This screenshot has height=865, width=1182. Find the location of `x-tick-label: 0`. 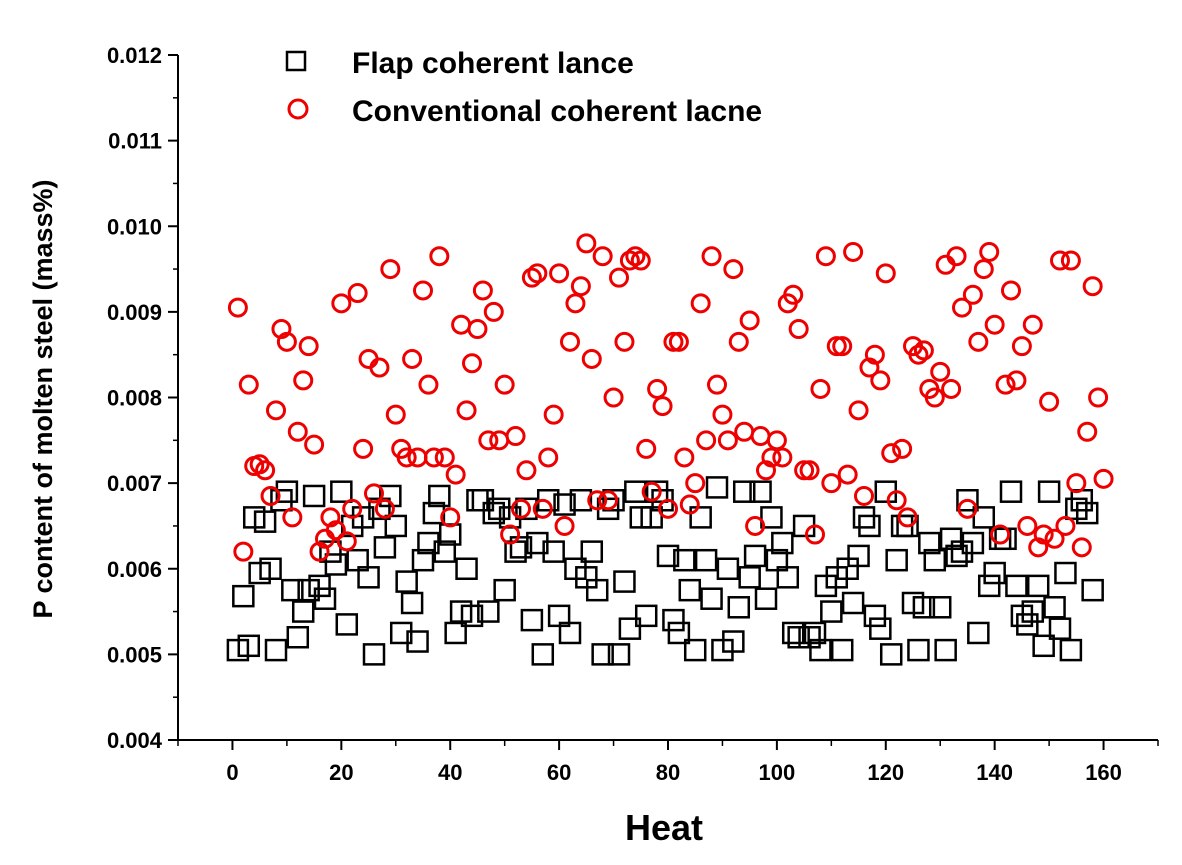

x-tick-label: 0 is located at coordinates (232, 772).